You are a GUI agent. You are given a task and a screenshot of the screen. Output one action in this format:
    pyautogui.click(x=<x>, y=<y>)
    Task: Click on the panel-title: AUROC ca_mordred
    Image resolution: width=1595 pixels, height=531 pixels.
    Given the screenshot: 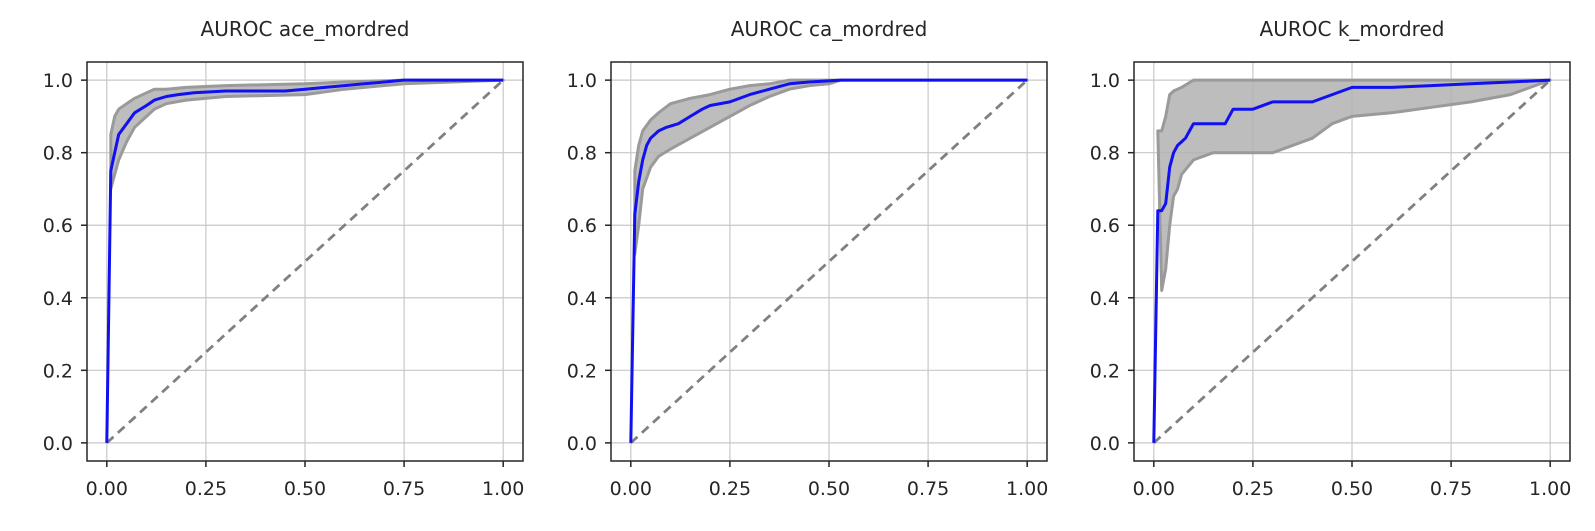 What is the action you would take?
    pyautogui.click(x=829, y=29)
    